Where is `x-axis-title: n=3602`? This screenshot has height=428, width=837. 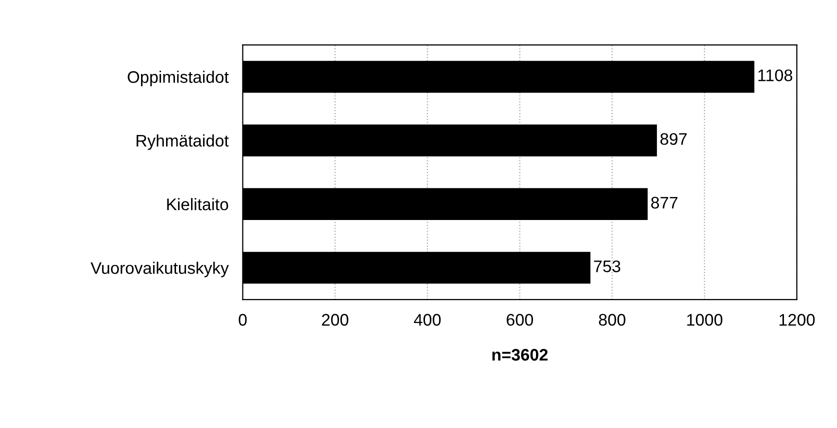 x-axis-title: n=3602 is located at coordinates (520, 354).